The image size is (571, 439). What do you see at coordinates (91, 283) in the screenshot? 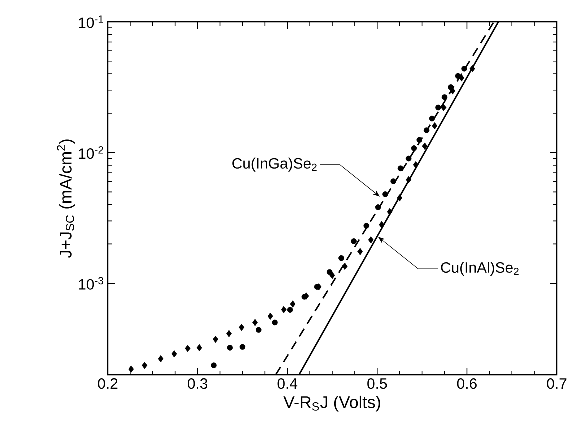
I see `y-tick-label: 10$^{-3}$` at bounding box center [91, 283].